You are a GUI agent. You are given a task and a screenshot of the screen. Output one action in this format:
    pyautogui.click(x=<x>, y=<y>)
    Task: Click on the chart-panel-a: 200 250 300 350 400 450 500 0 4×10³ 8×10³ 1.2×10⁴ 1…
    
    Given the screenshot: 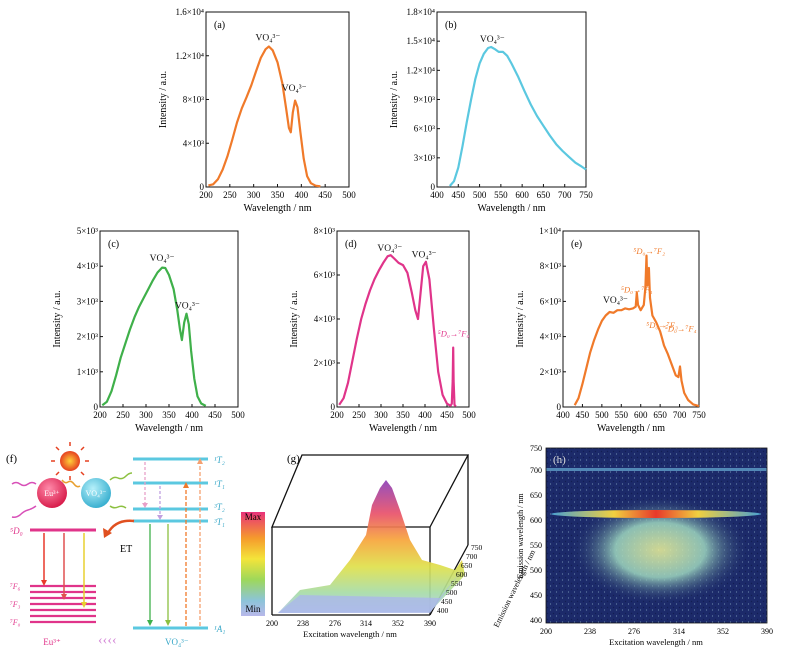 What is the action you would take?
    pyautogui.click(x=257, y=110)
    